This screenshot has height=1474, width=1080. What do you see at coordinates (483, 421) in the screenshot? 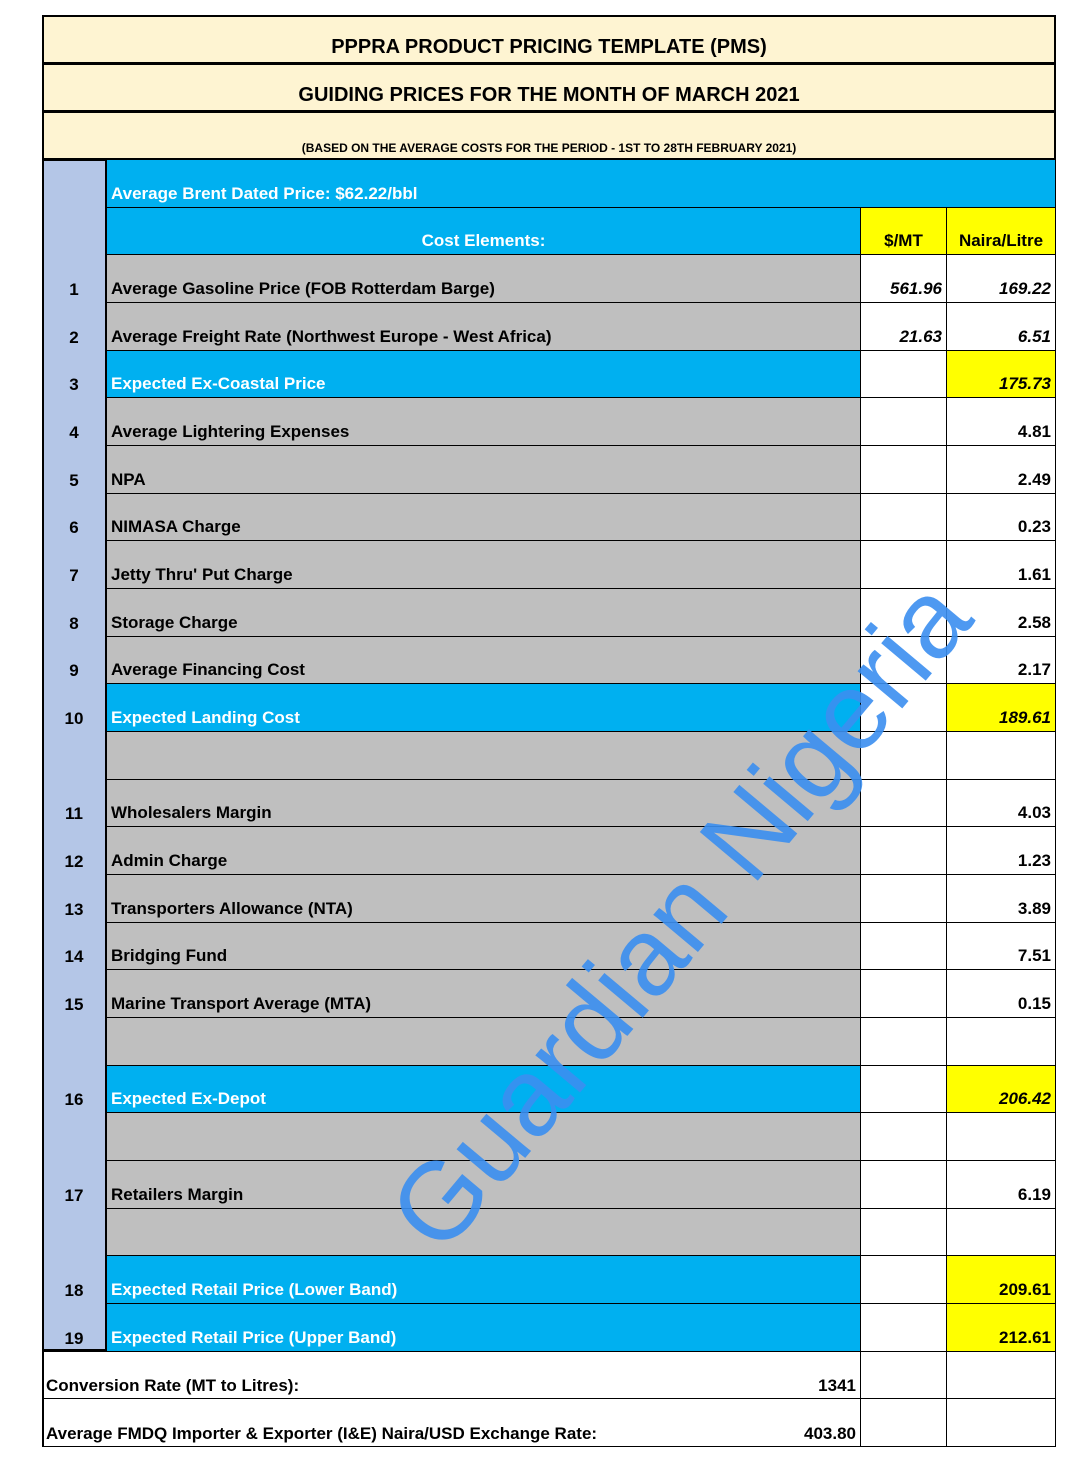
I see `row-item: Average Lightering Expenses` at bounding box center [483, 421].